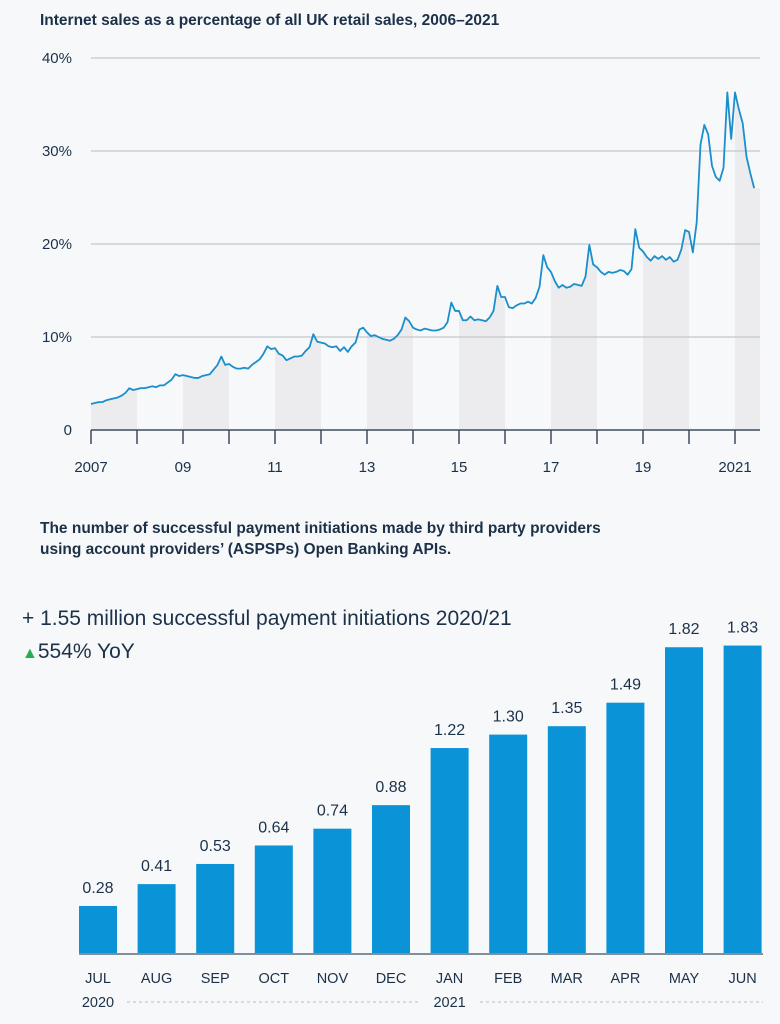 The height and width of the screenshot is (1024, 780). I want to click on bar-value-label: 0.28, so click(97, 888).